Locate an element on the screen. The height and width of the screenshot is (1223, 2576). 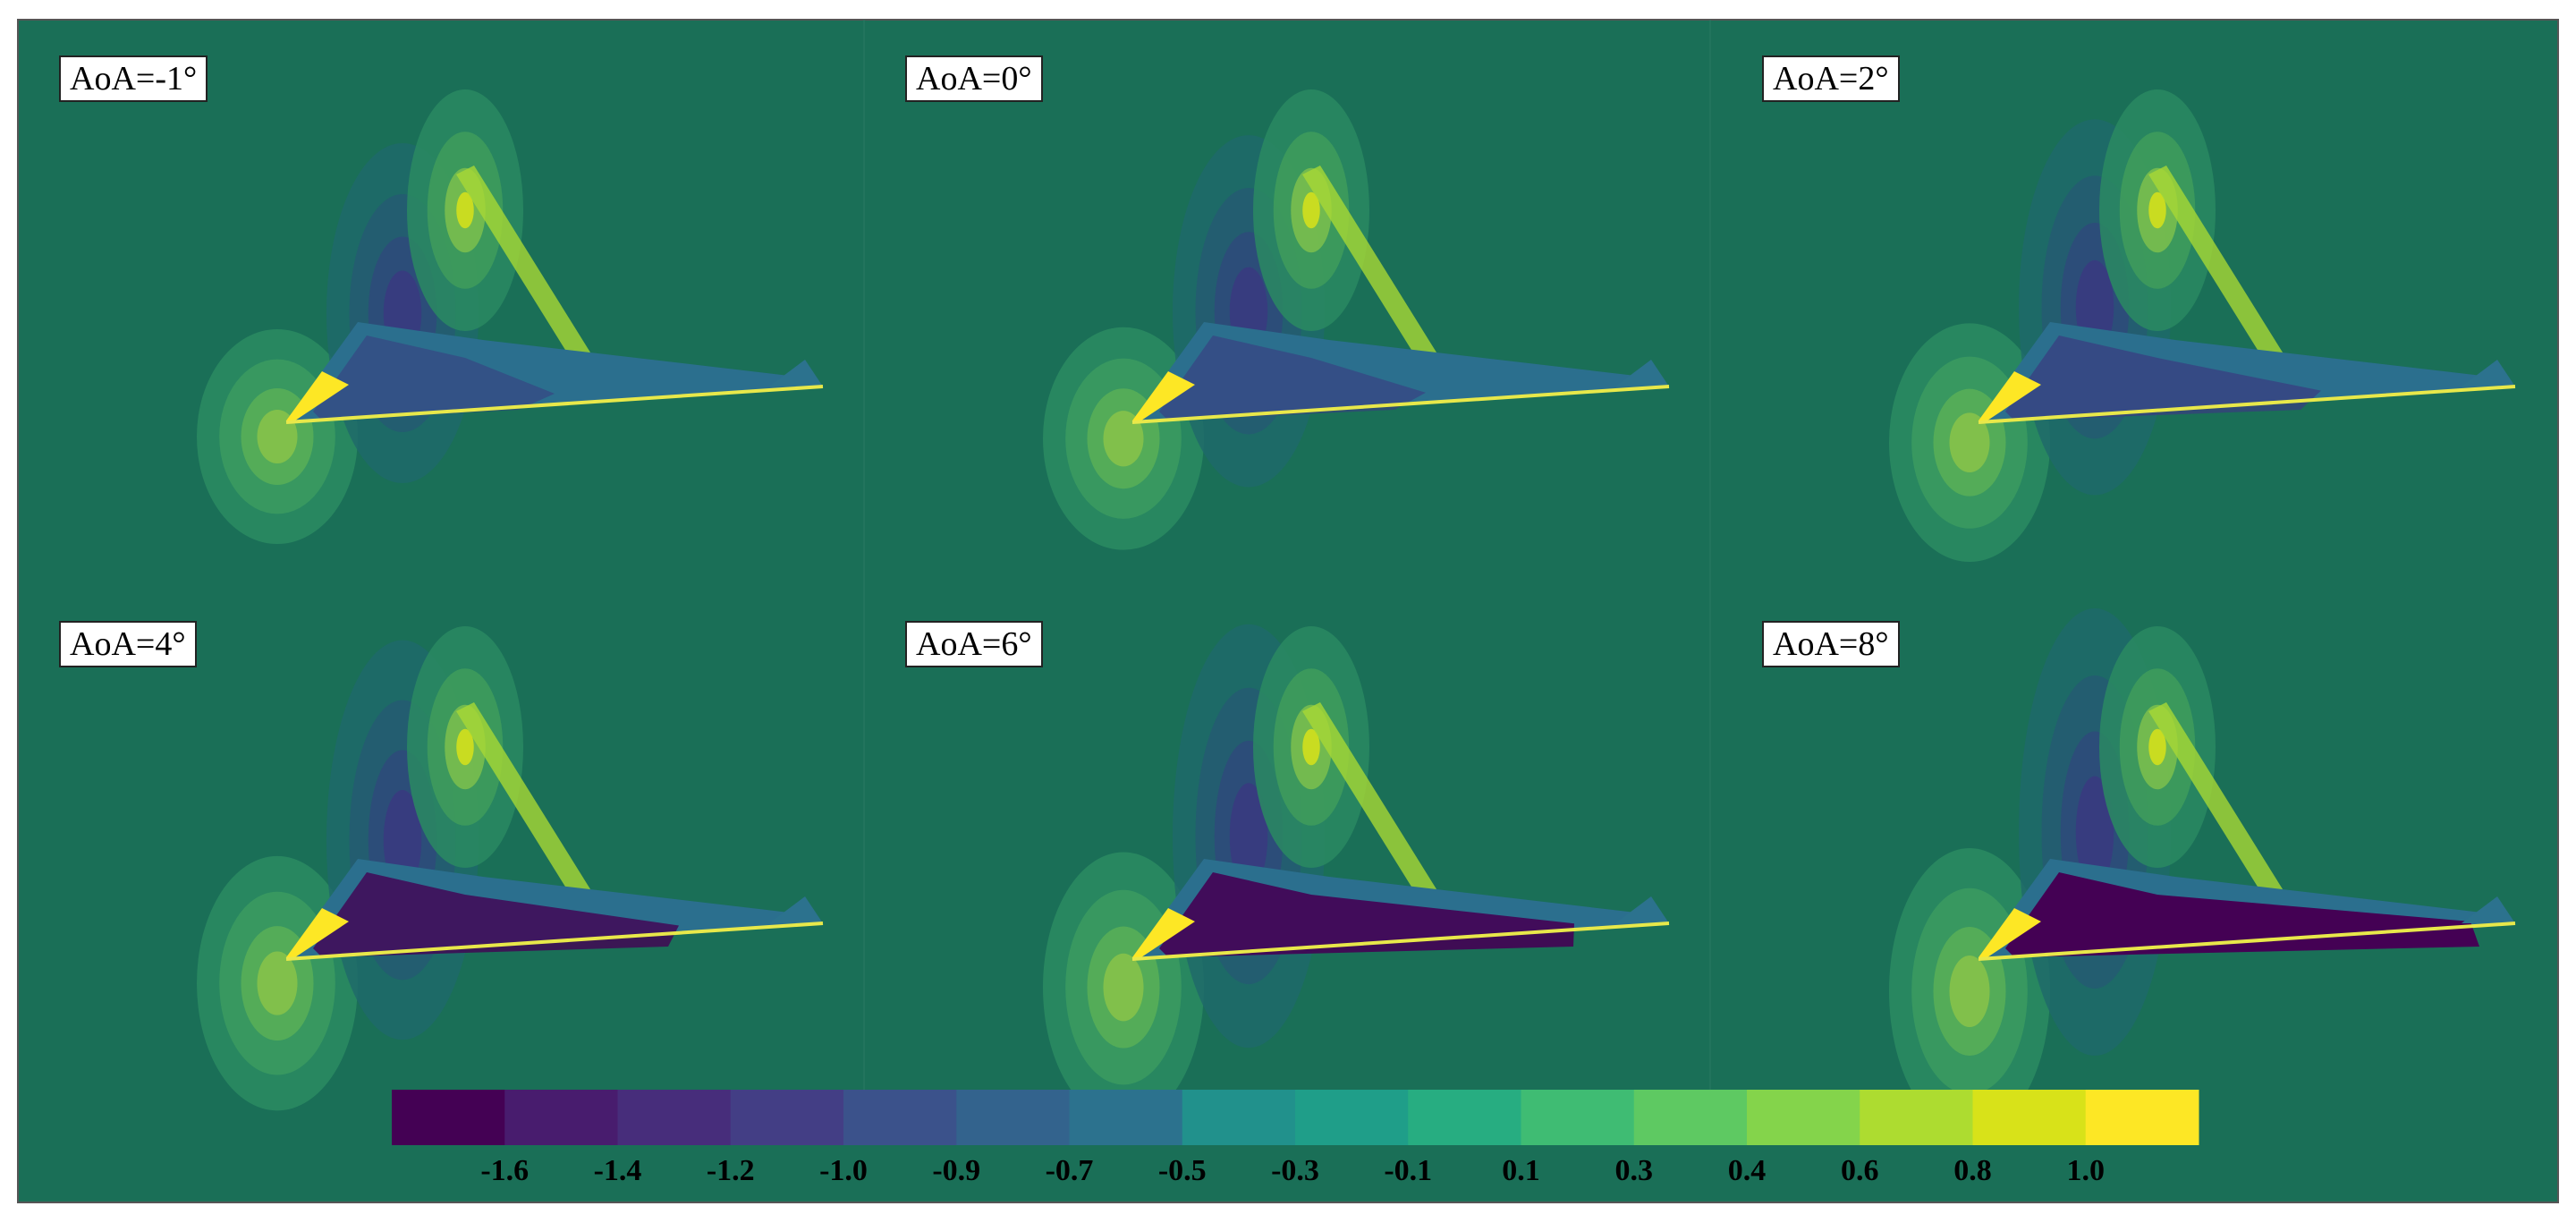
colorbar-tick-label: -1.2 is located at coordinates (730, 1170).